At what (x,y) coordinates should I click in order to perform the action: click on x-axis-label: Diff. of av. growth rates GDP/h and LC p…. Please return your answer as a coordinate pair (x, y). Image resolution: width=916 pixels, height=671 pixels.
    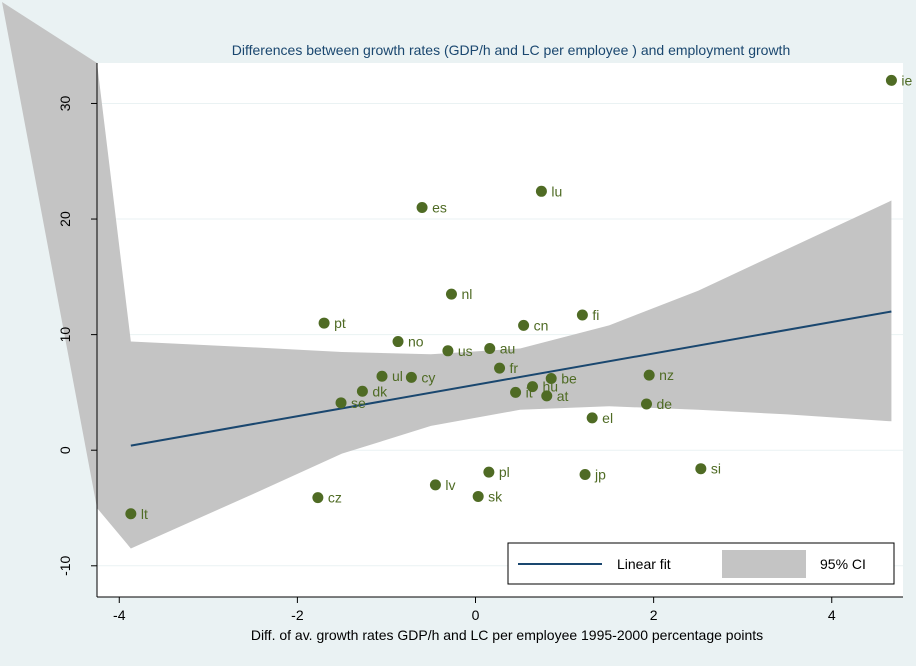
    Looking at the image, I should click on (507, 635).